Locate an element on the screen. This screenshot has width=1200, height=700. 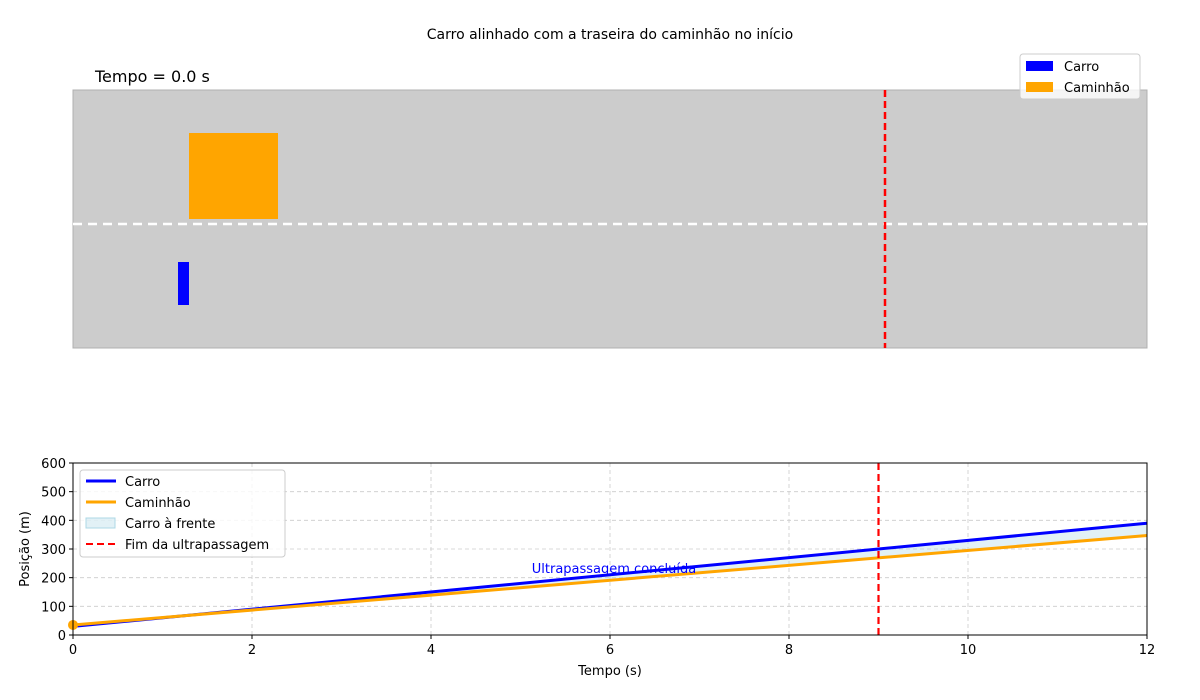
chart-legend-swatch-ahead is located at coordinates (100, 523).